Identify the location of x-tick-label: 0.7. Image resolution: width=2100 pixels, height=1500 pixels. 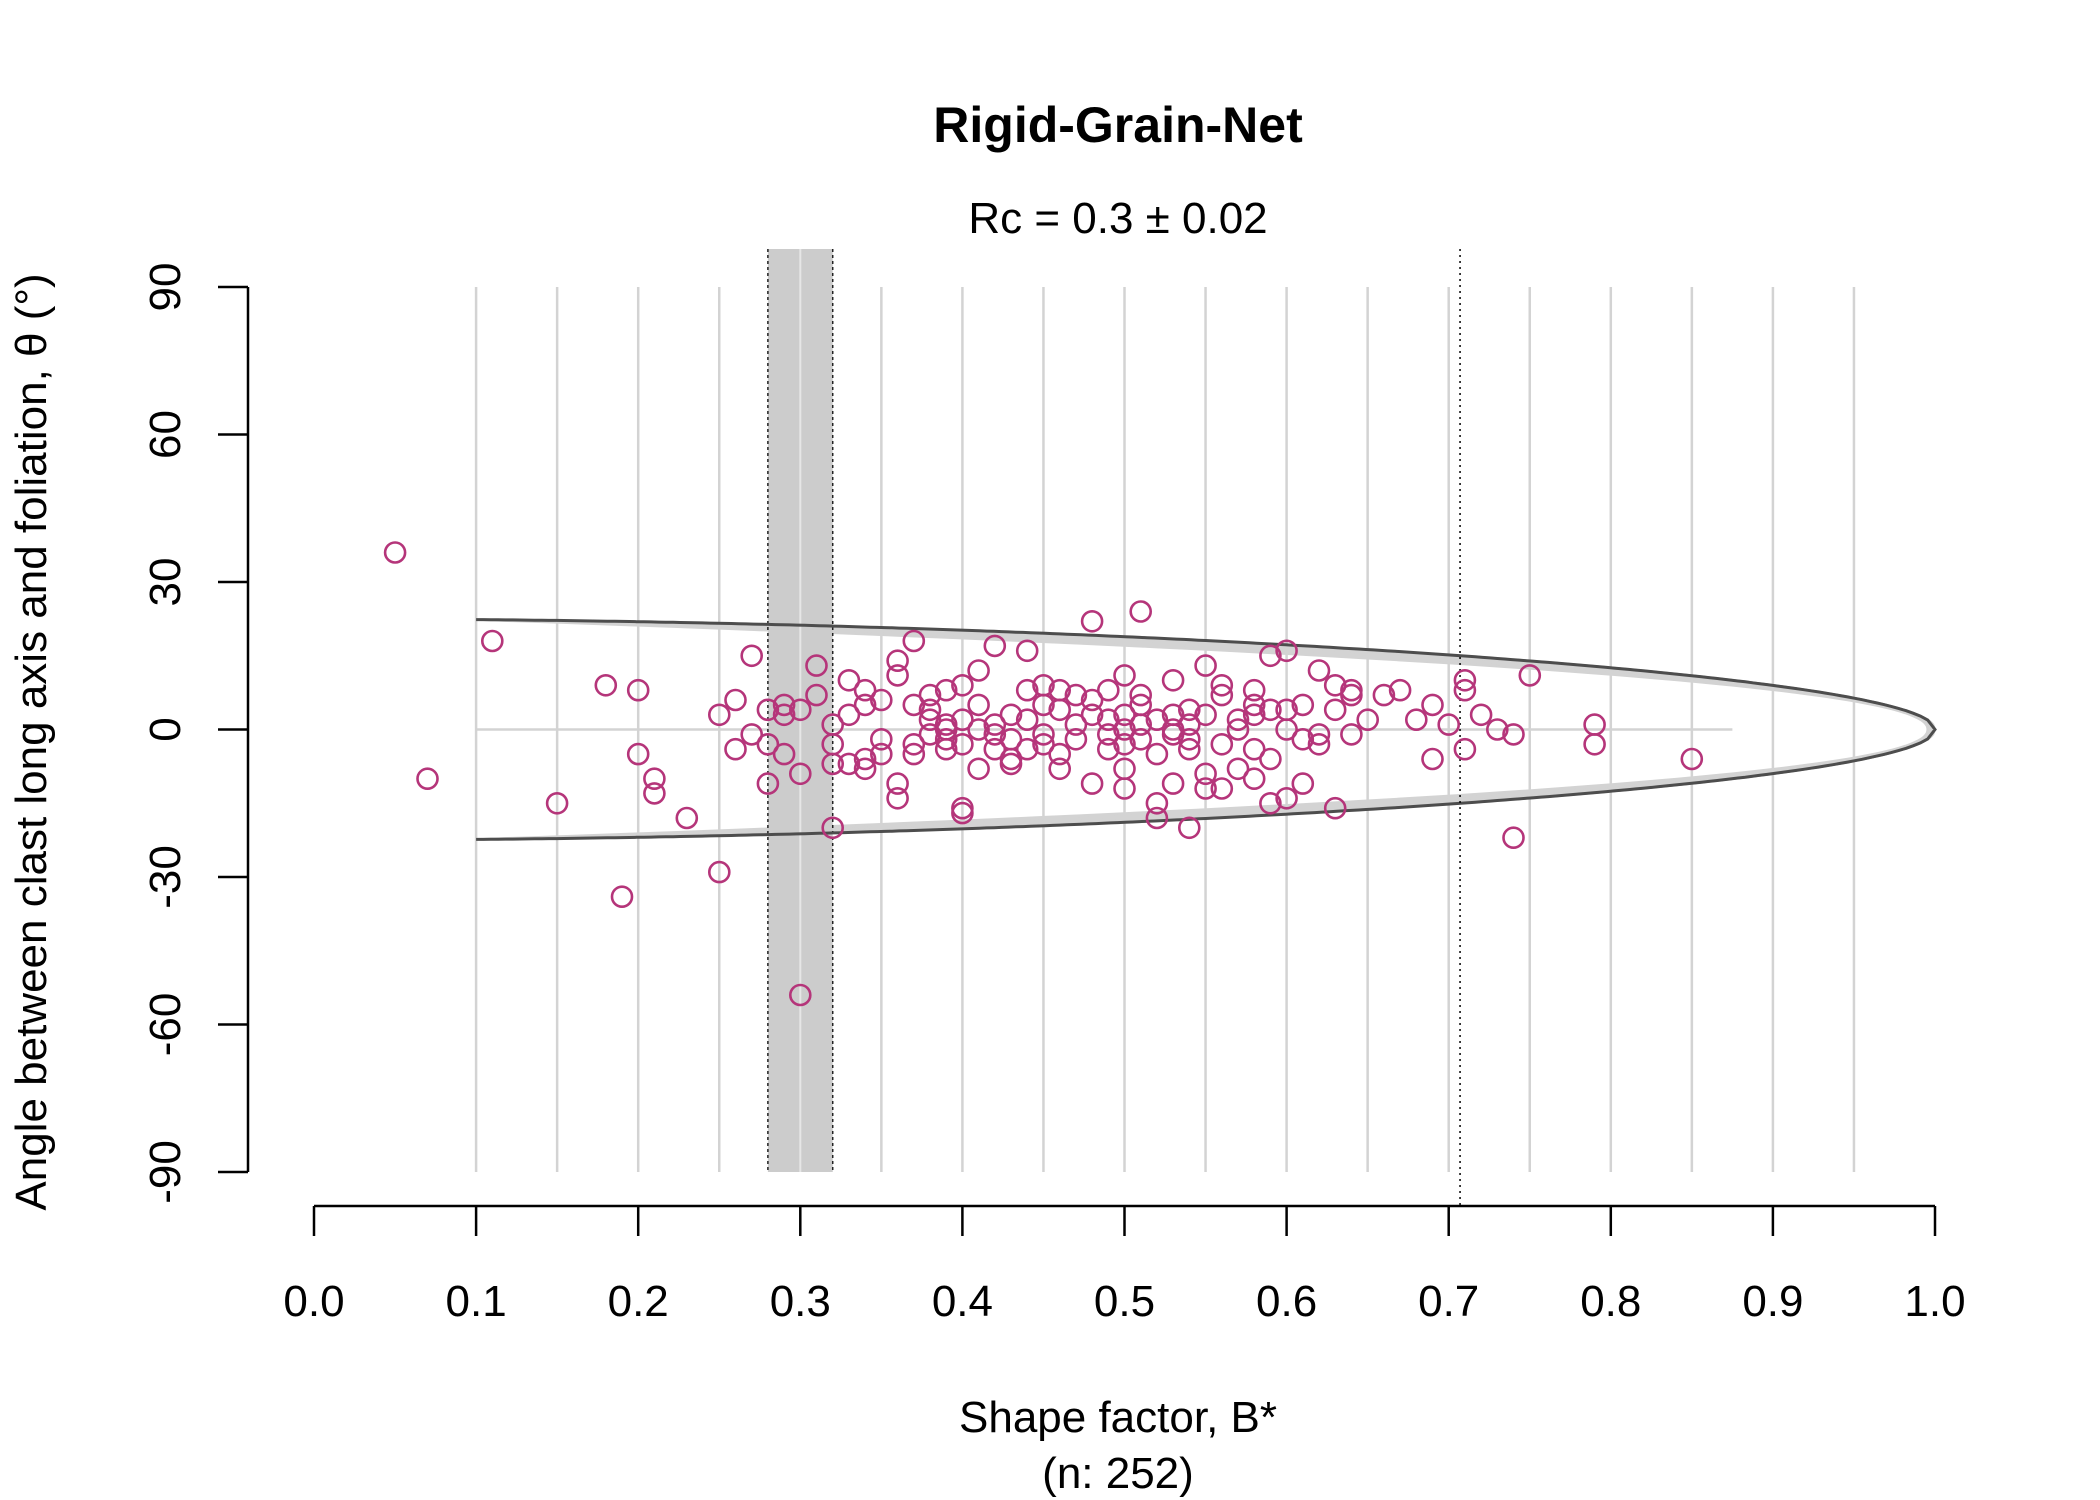
(1448, 1301).